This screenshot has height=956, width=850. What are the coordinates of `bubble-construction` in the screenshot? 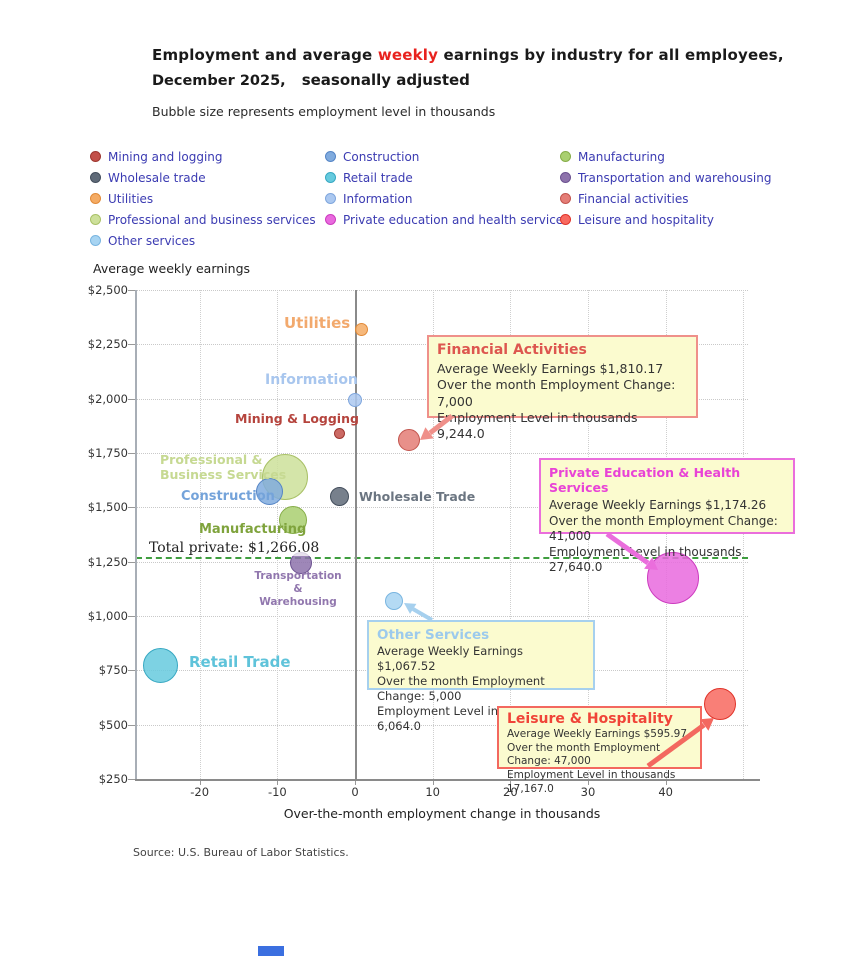 It's located at (270, 491).